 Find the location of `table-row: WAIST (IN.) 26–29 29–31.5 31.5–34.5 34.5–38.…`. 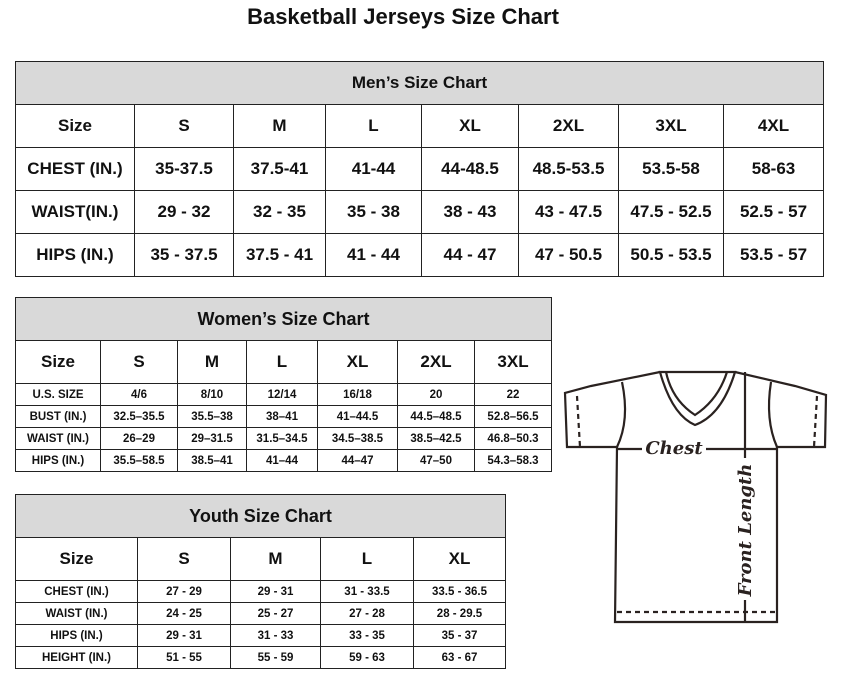

table-row: WAIST (IN.) 26–29 29–31.5 31.5–34.5 34.5–38.… is located at coordinates (284, 438).